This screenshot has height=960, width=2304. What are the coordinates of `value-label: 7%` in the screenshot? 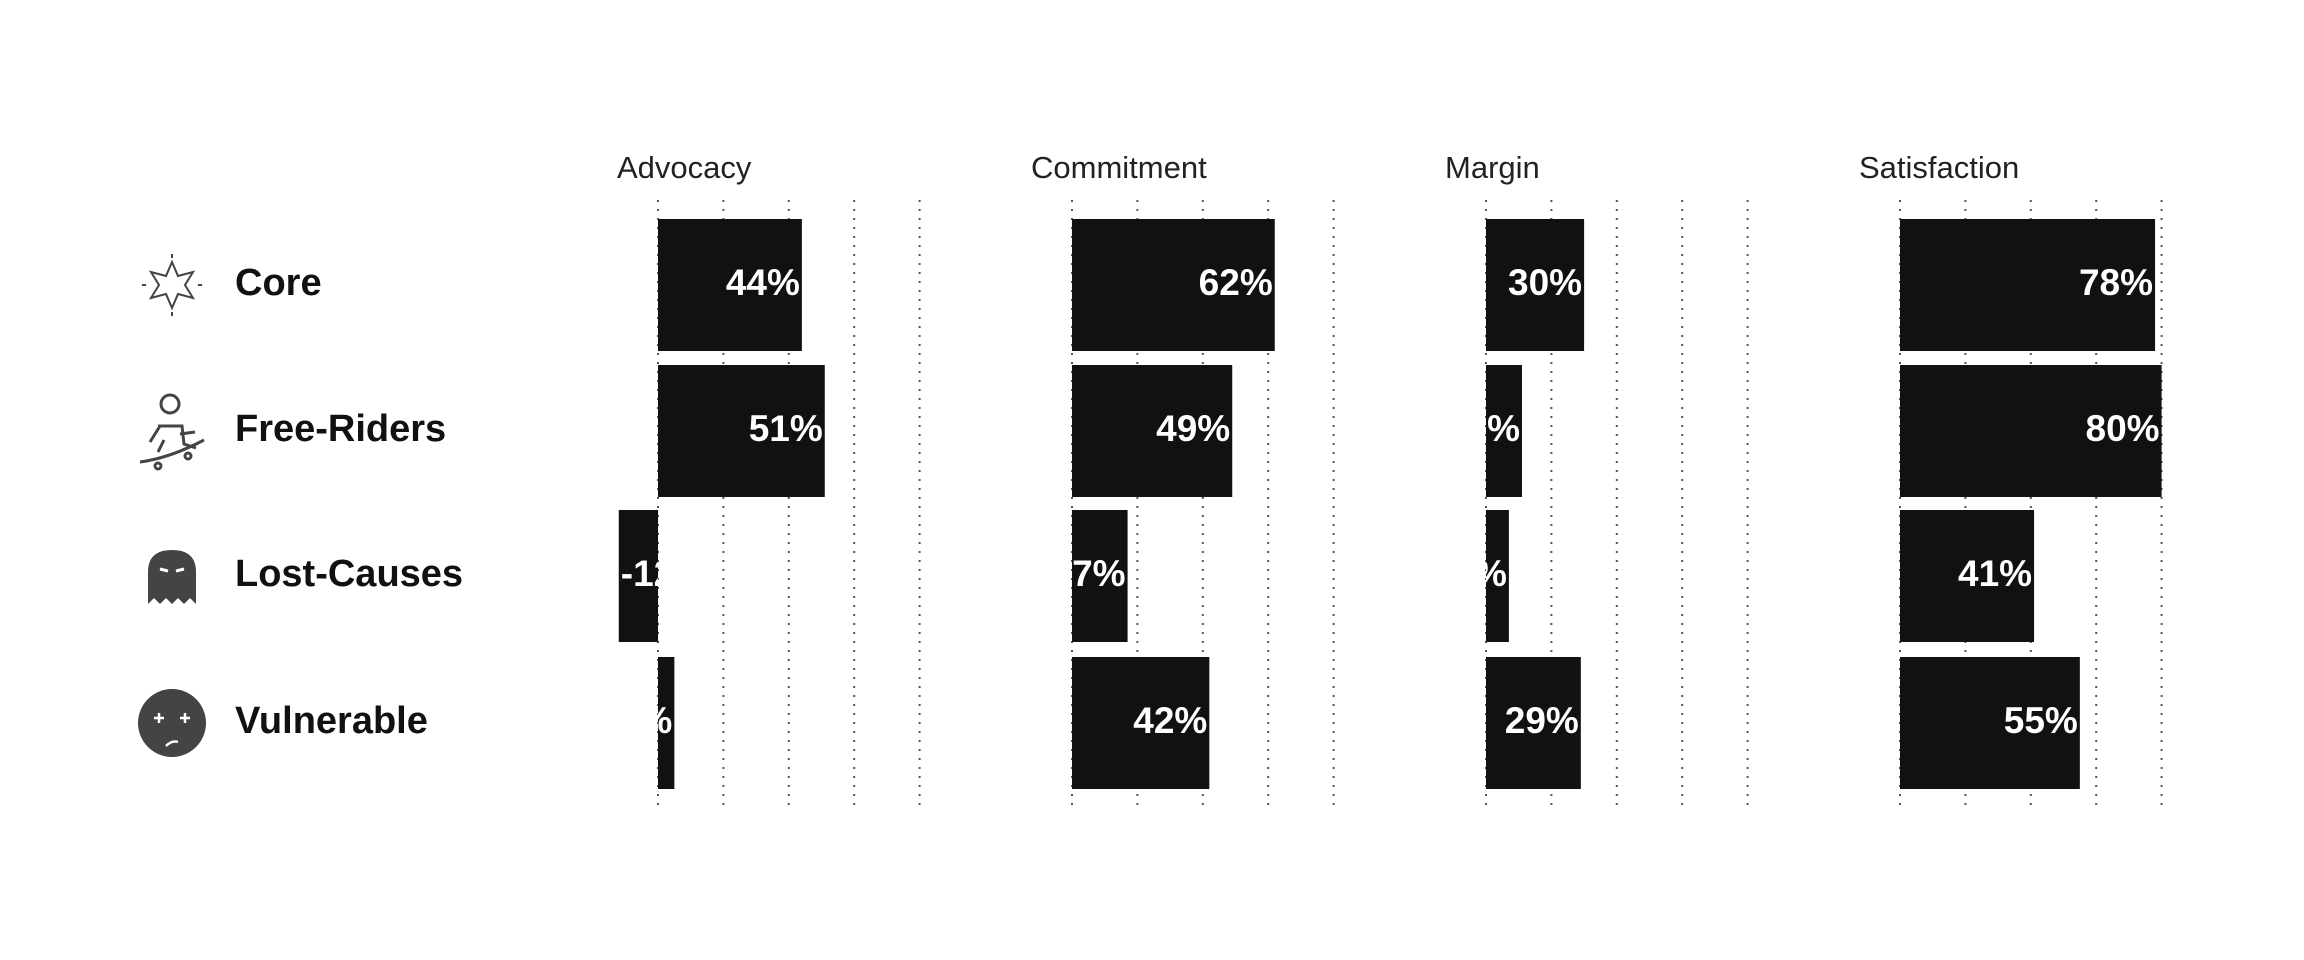 It's located at (1479, 573).